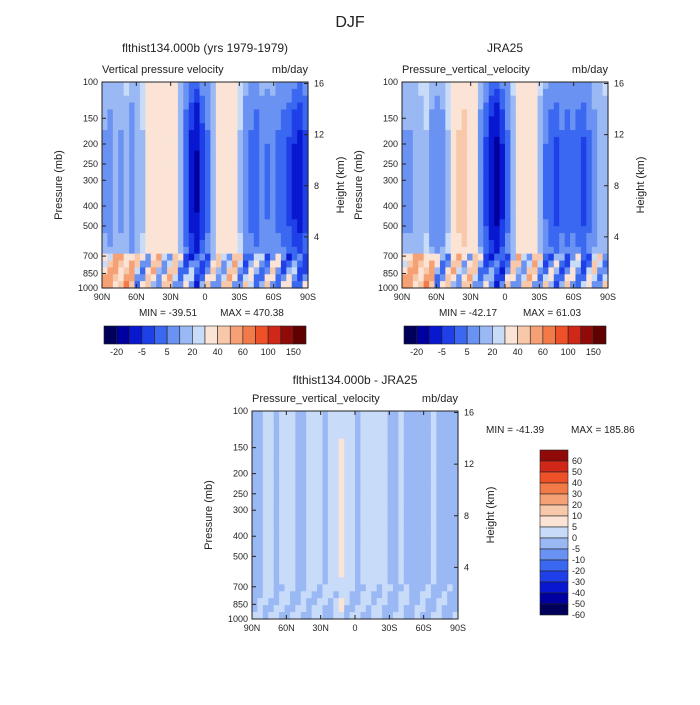  What do you see at coordinates (574, 297) in the screenshot?
I see `x-tick-label: 60S` at bounding box center [574, 297].